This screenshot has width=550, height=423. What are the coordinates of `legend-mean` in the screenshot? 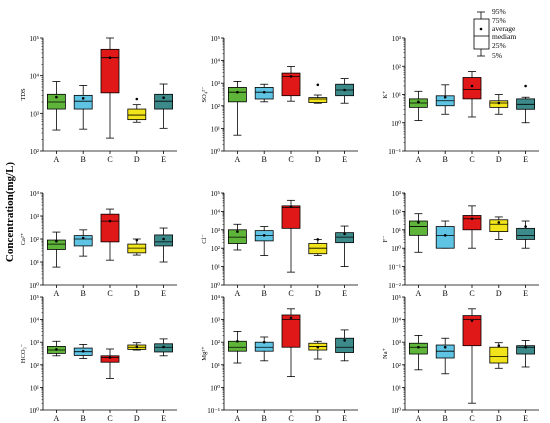 It's located at (481, 29).